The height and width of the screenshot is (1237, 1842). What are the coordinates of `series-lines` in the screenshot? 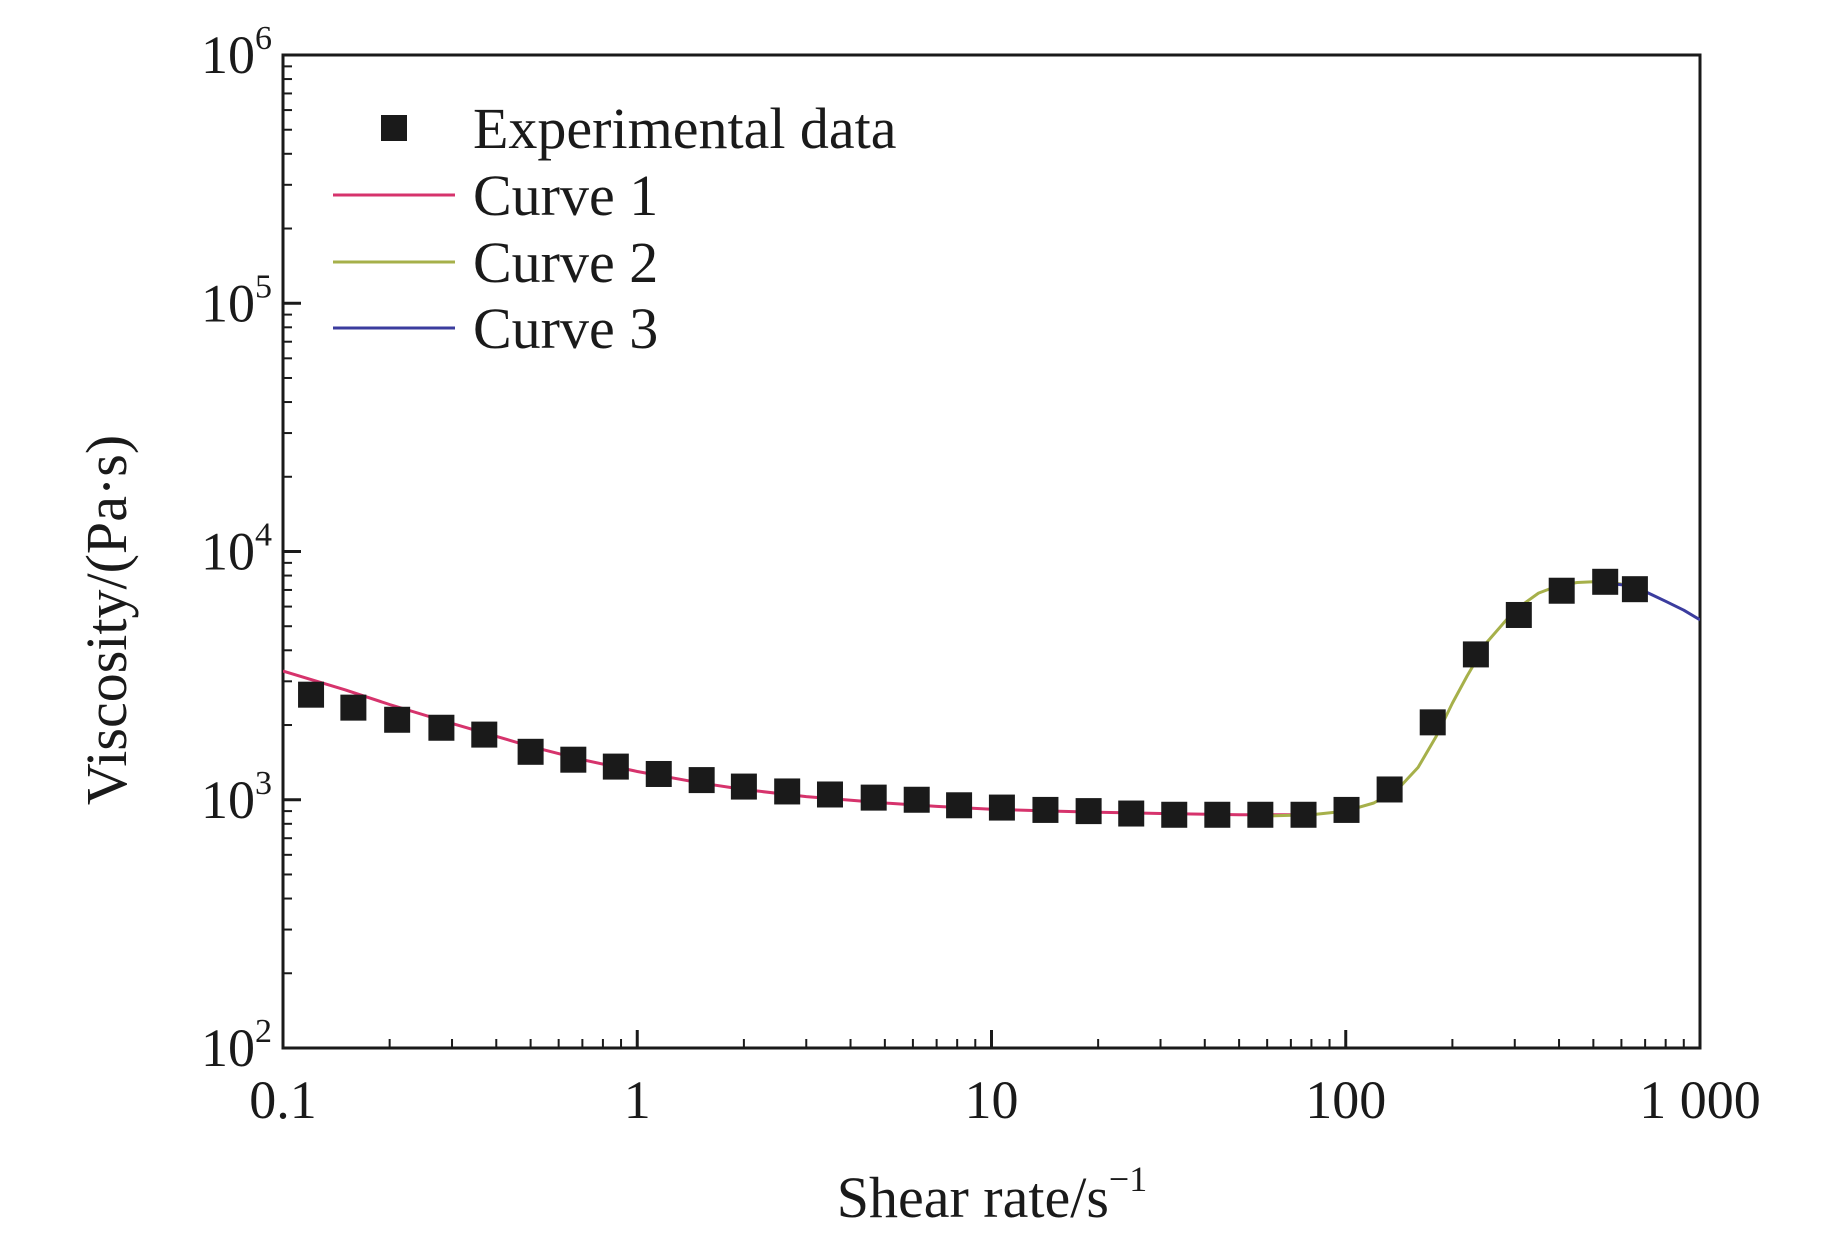 It's located at (991, 699).